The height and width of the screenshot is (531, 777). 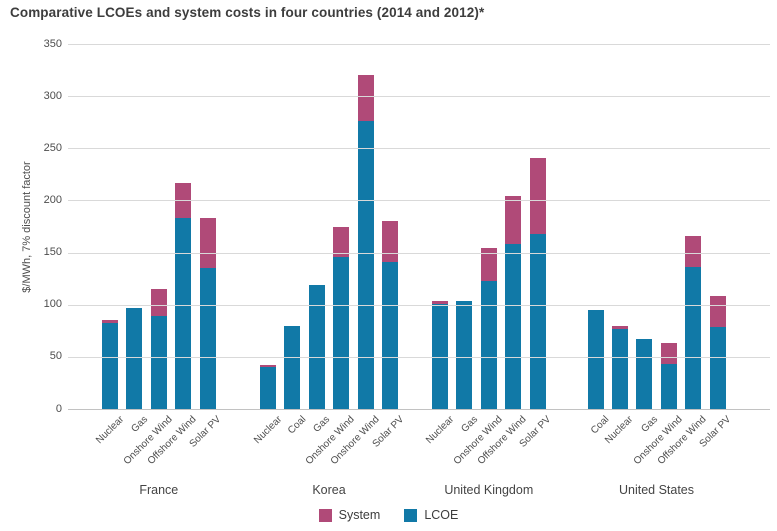 I want to click on country-group-label: Korea, so click(x=329, y=490).